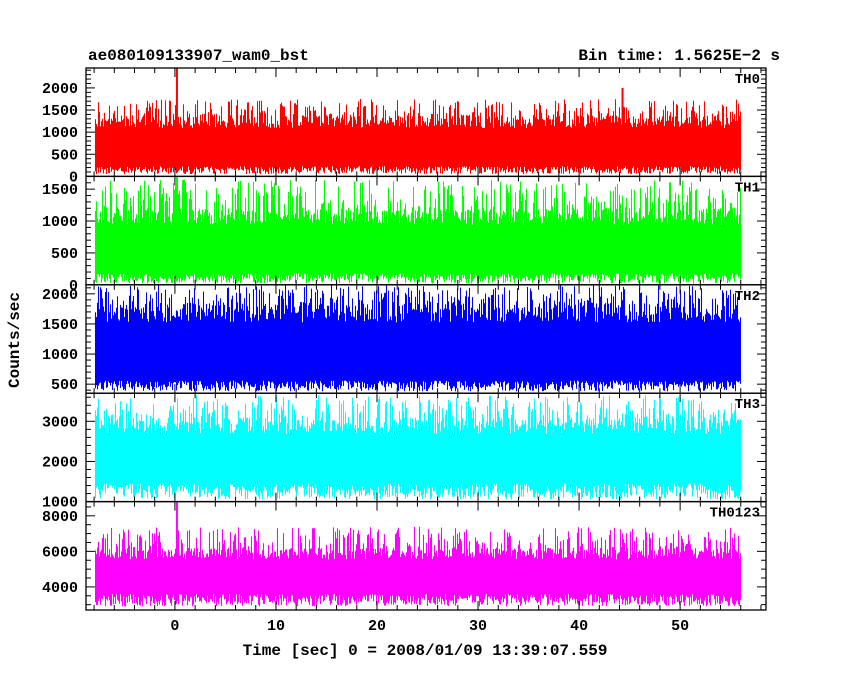 This screenshot has height=680, width=850. Describe the element at coordinates (425, 651) in the screenshot. I see `x-axis-label: Time [sec] 0 = 2008/01/09 13:39:07.559` at that location.